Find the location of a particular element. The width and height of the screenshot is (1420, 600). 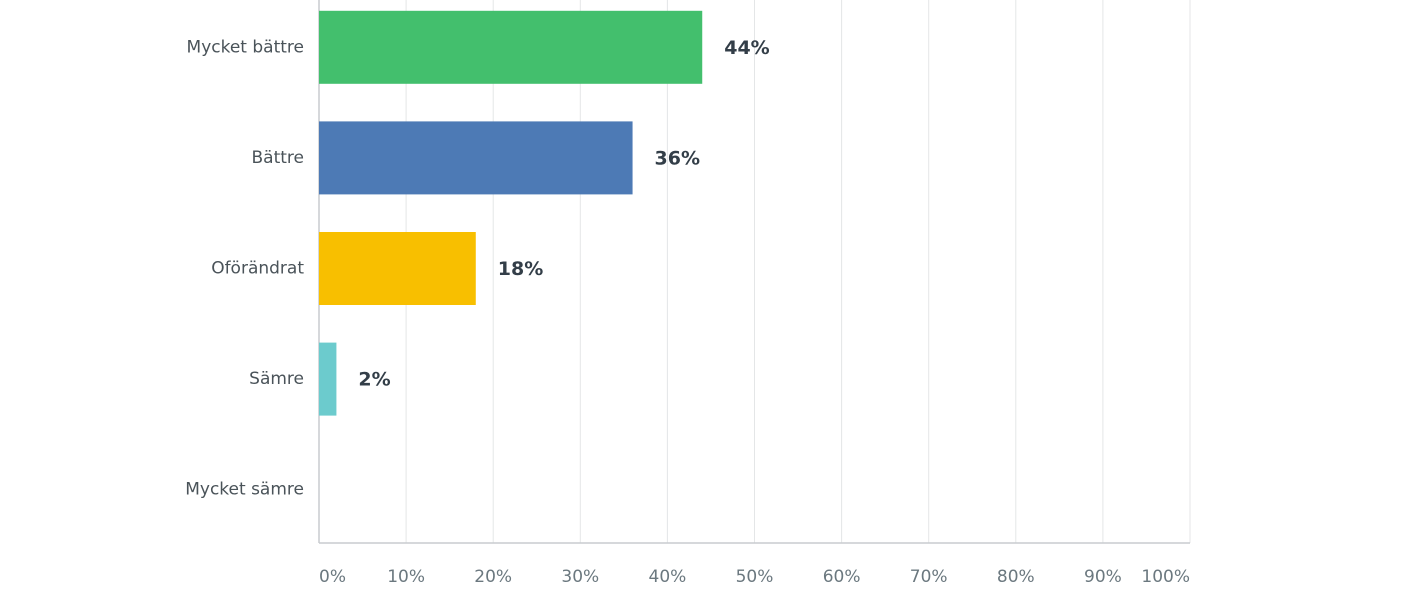

x-tick-label: 70% is located at coordinates (929, 577).